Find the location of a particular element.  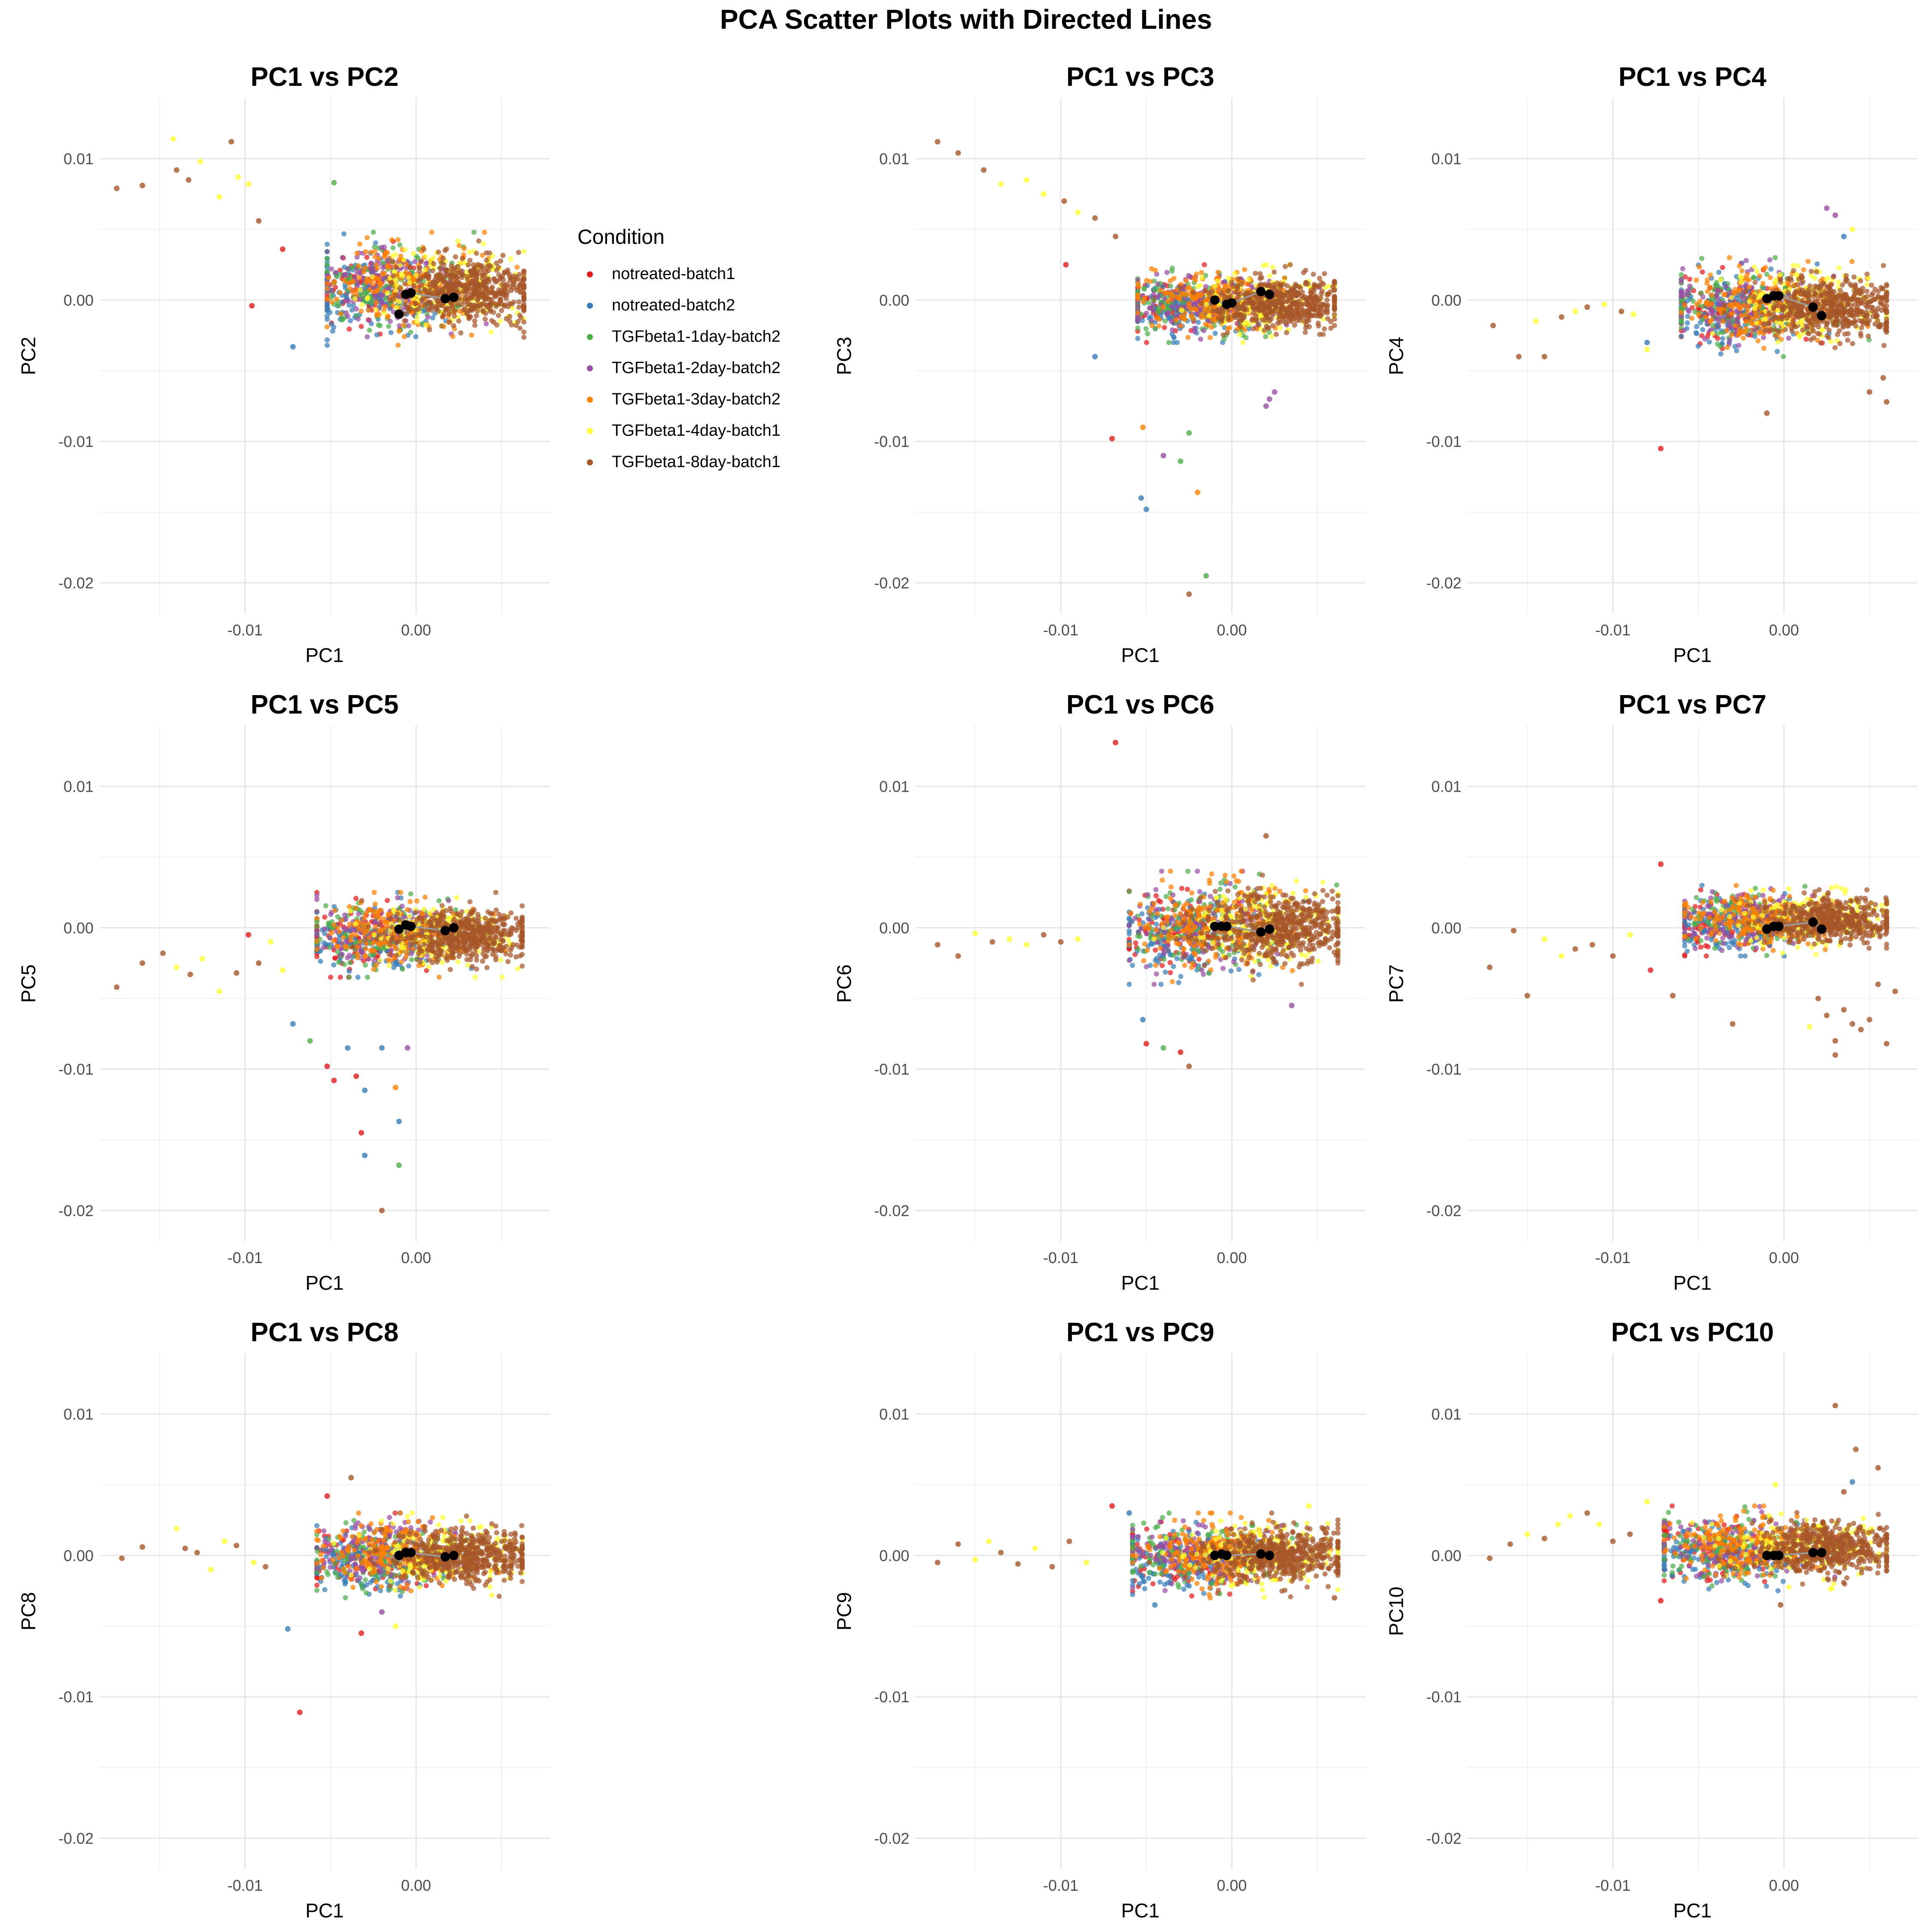

x-axis-label: PC1 is located at coordinates (1692, 655).